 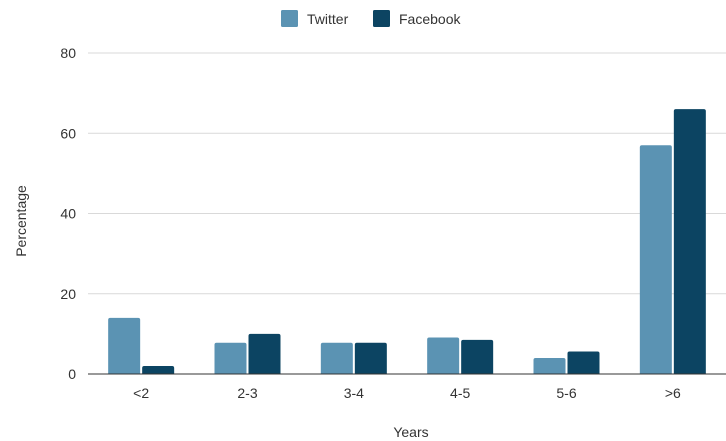 I want to click on y-tick-label: 0, so click(x=72, y=374).